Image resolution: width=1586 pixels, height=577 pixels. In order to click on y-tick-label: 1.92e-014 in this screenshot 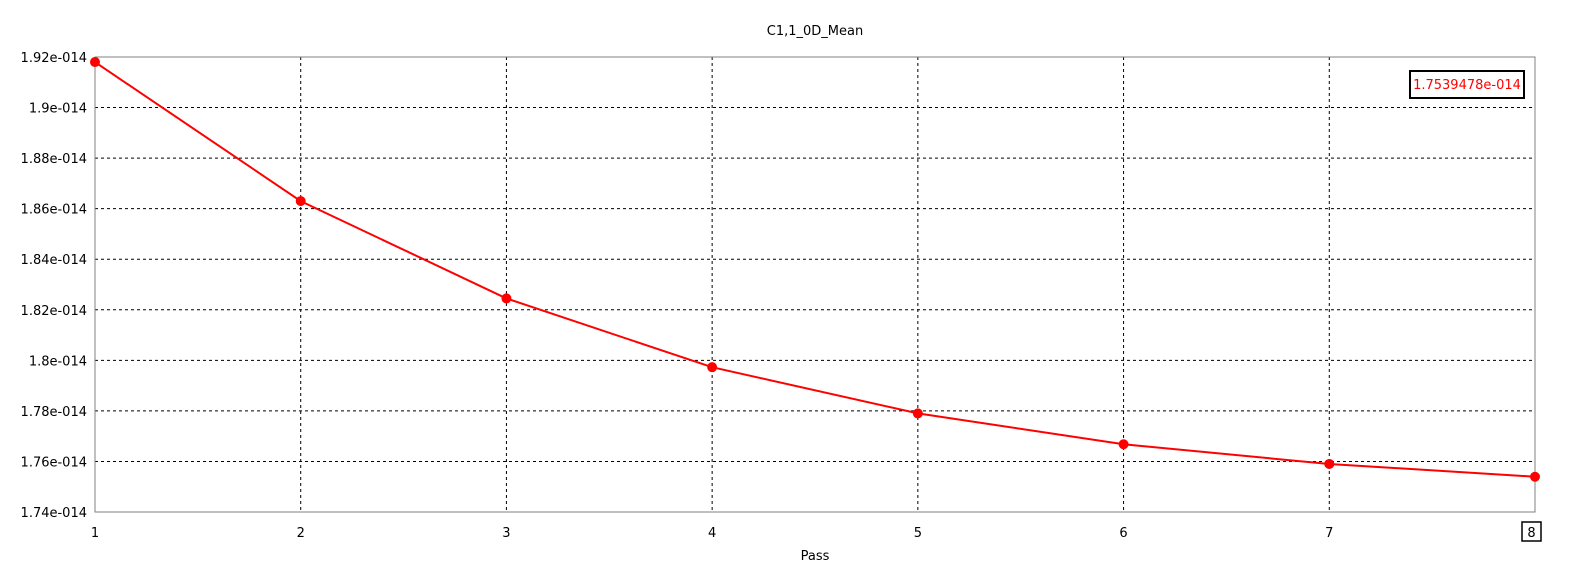, I will do `click(54, 58)`.